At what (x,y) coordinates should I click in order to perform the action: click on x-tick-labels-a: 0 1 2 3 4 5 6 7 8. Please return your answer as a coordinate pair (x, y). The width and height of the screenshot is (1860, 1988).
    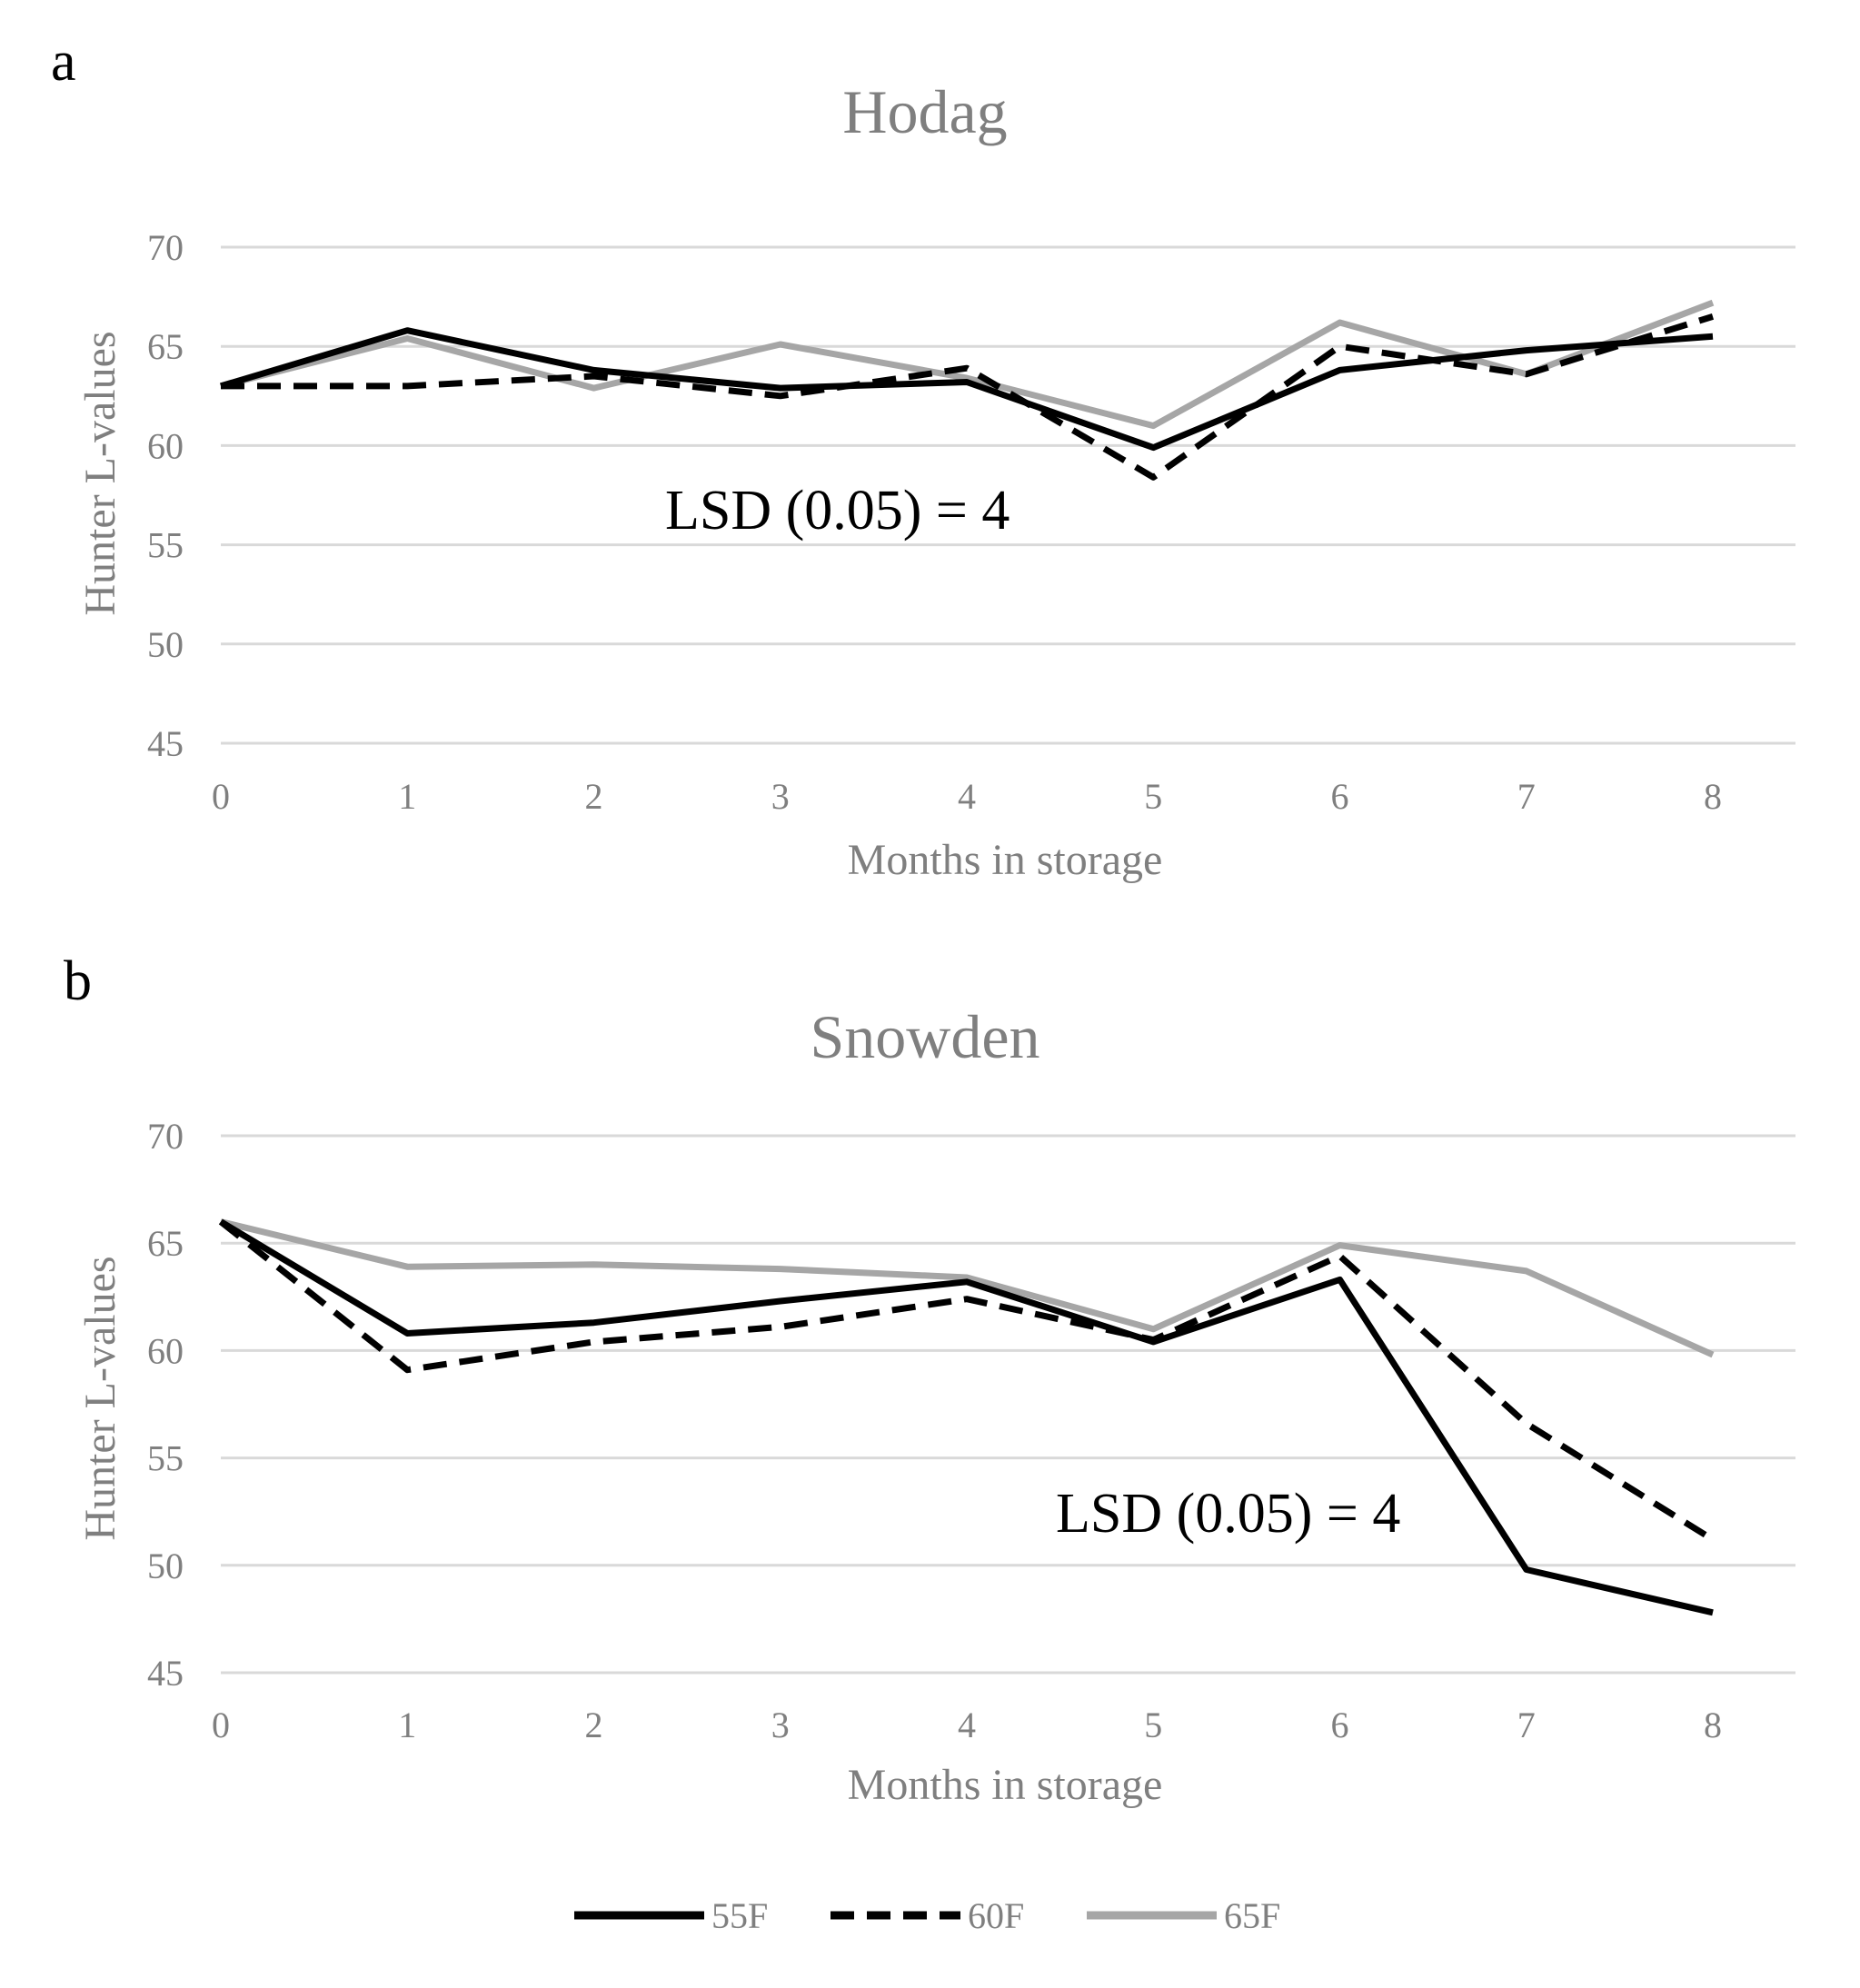
    Looking at the image, I should click on (967, 796).